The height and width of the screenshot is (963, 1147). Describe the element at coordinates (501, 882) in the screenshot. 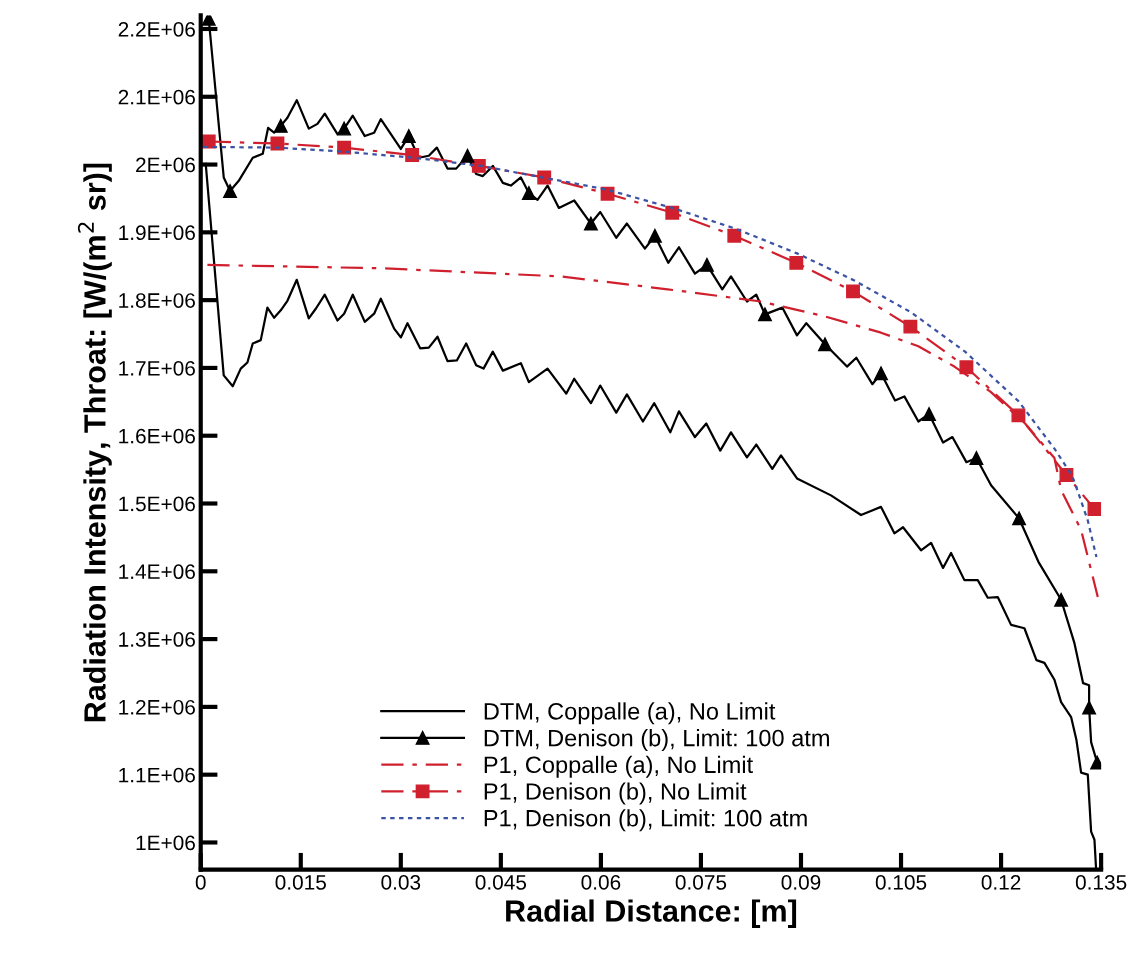

I see `x-tick-label: 0.045` at that location.